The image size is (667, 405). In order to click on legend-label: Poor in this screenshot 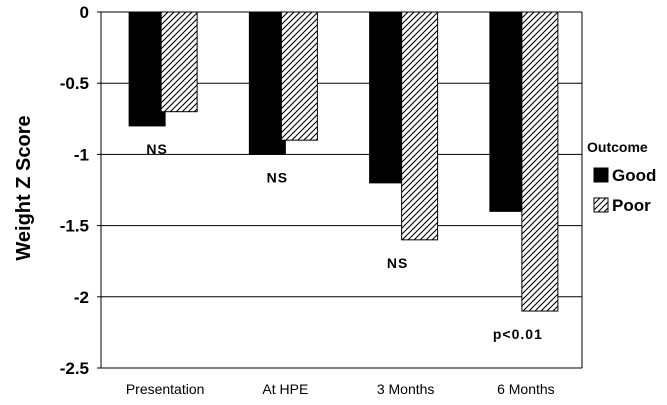, I will do `click(631, 205)`.